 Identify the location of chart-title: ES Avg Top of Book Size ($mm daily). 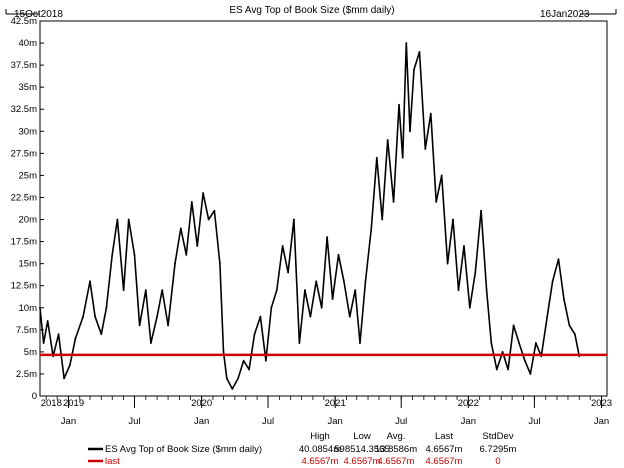
(311, 10).